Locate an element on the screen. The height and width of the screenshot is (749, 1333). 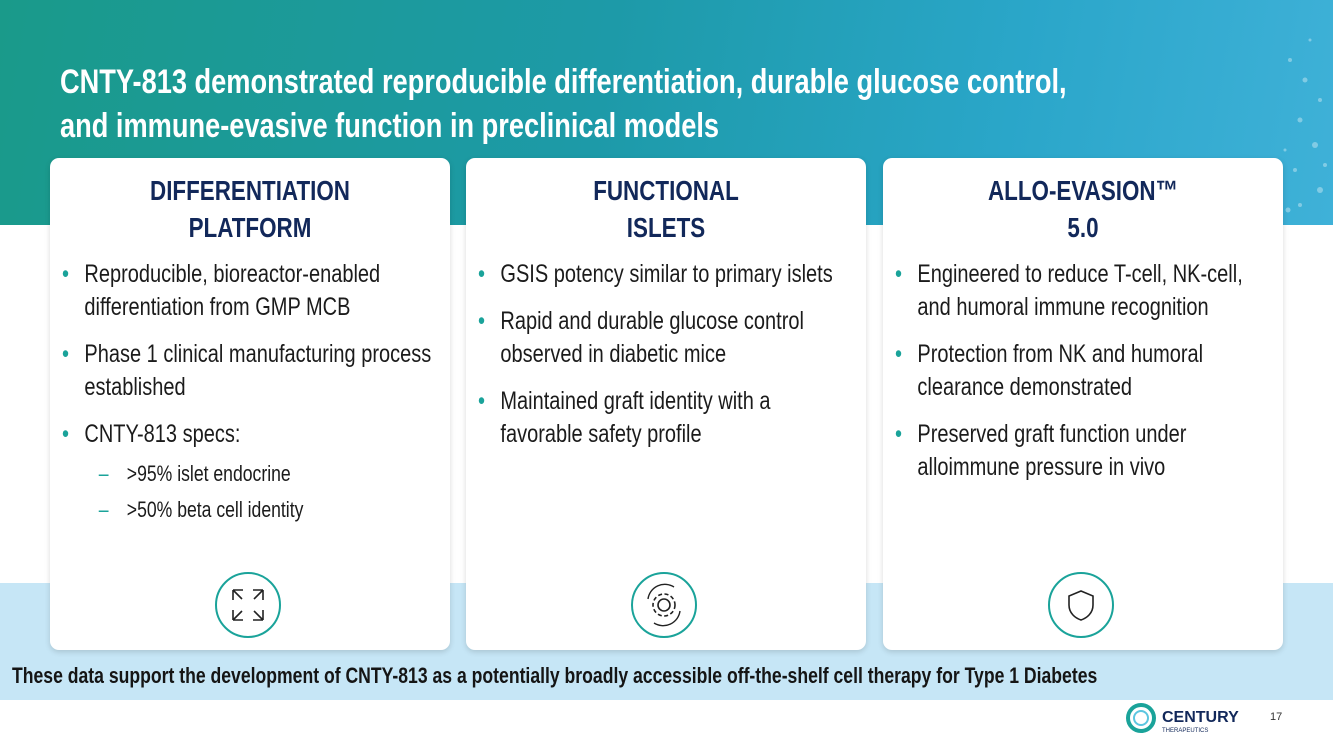
bullet-text: CNTY-813 specs: is located at coordinates (162, 434).